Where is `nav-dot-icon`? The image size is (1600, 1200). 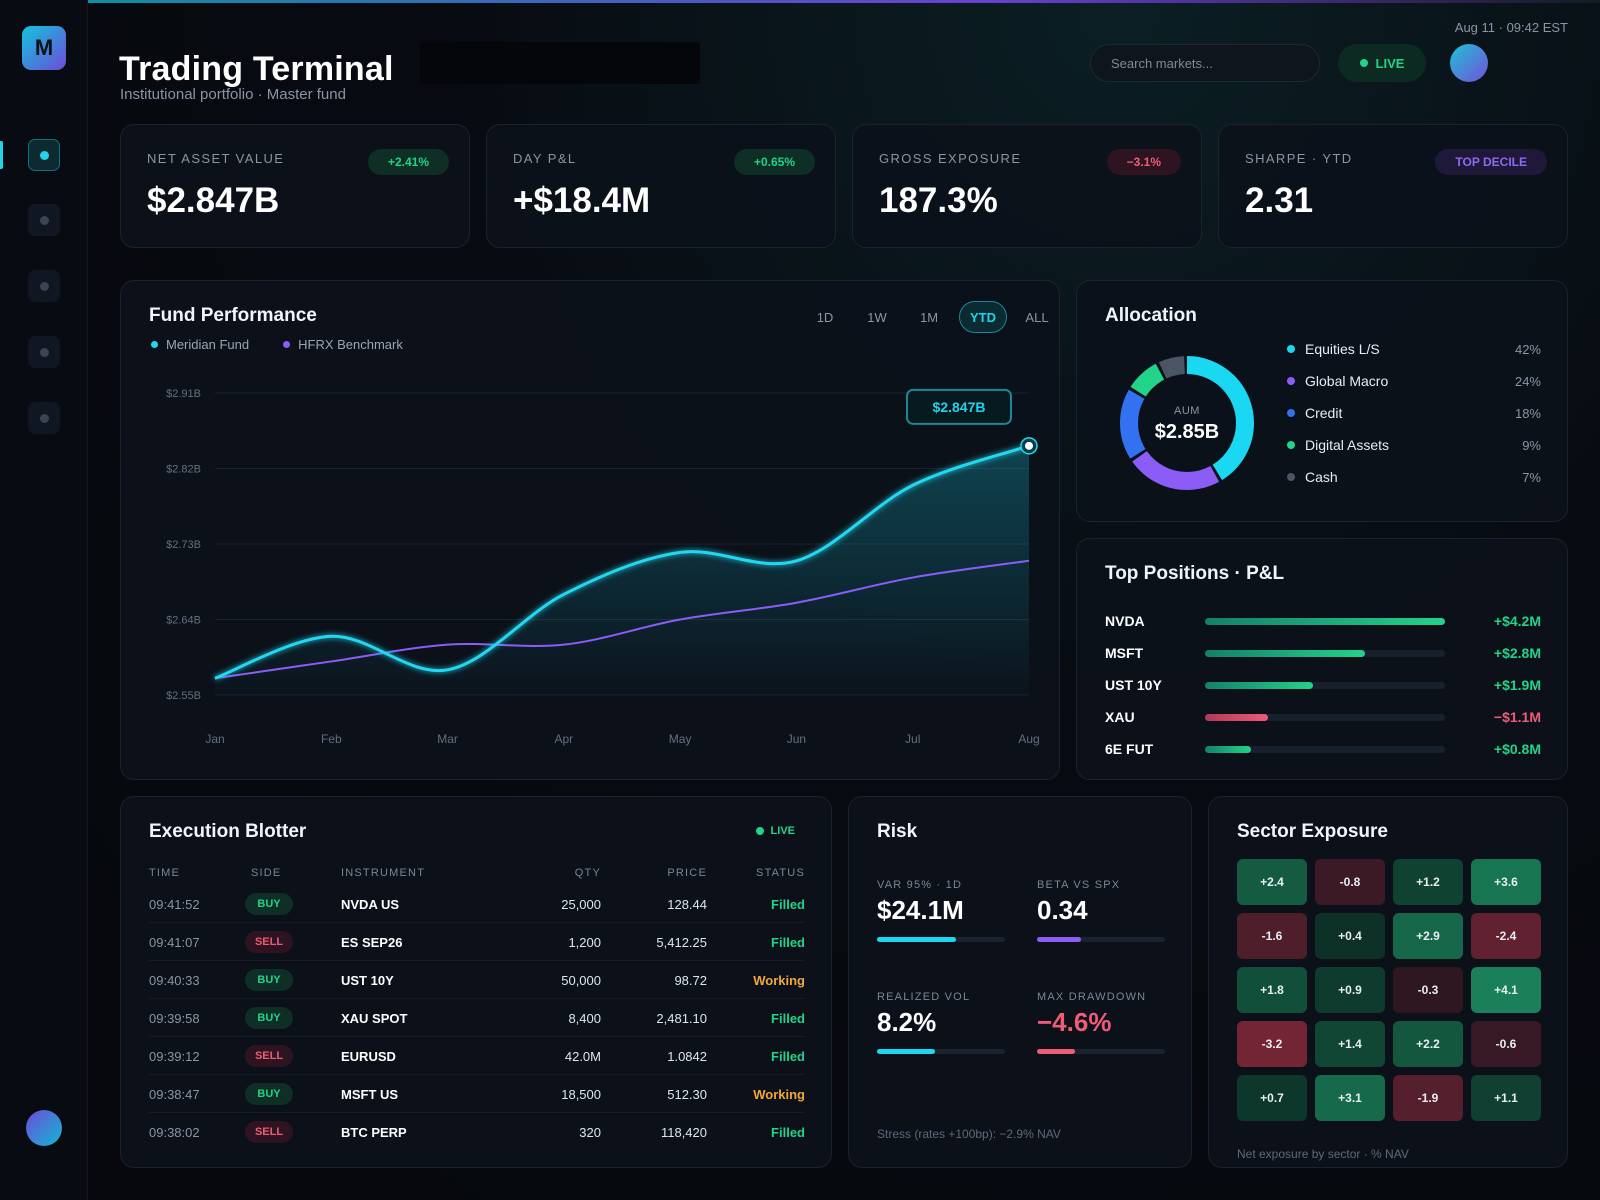
nav-dot-icon is located at coordinates (44, 286).